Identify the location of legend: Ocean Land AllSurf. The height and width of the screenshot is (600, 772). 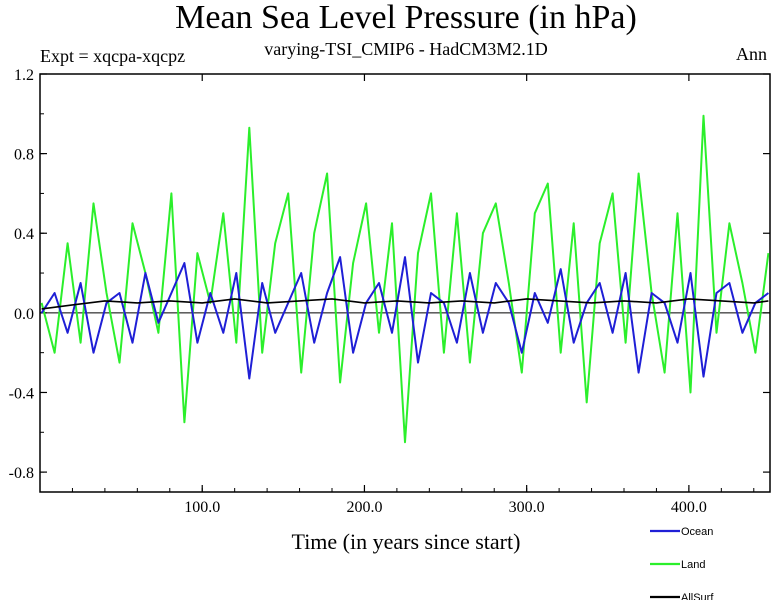
(682, 563).